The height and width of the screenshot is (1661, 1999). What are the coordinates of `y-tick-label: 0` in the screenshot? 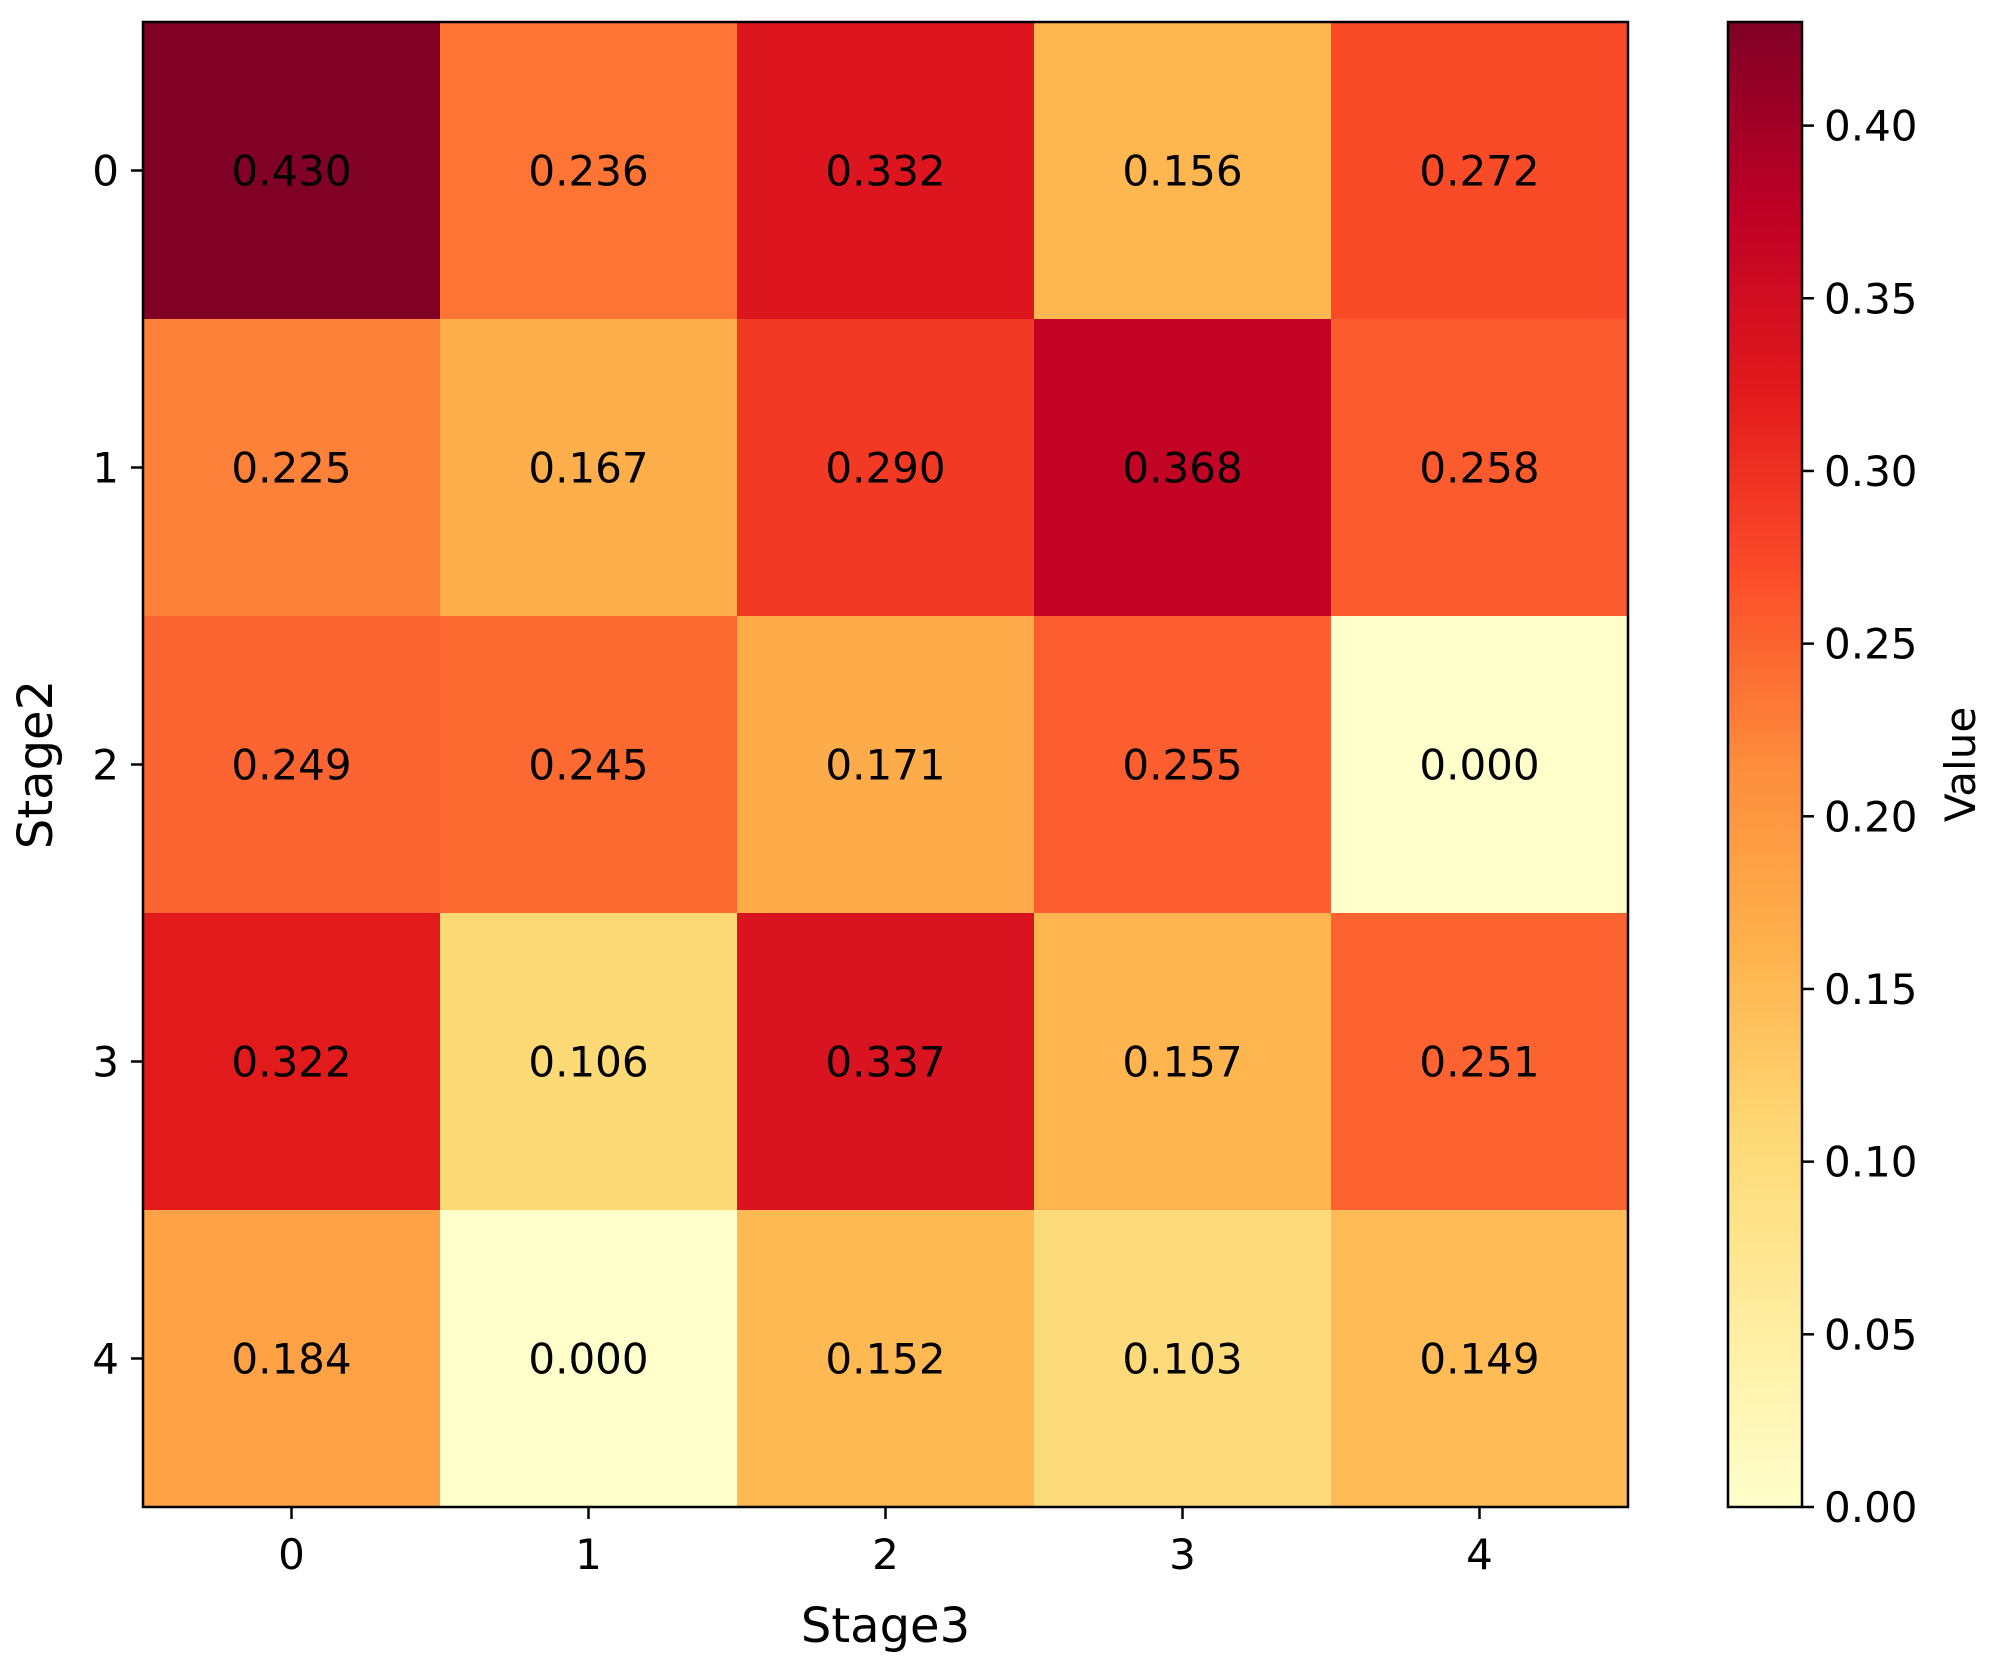 It's located at (105, 171).